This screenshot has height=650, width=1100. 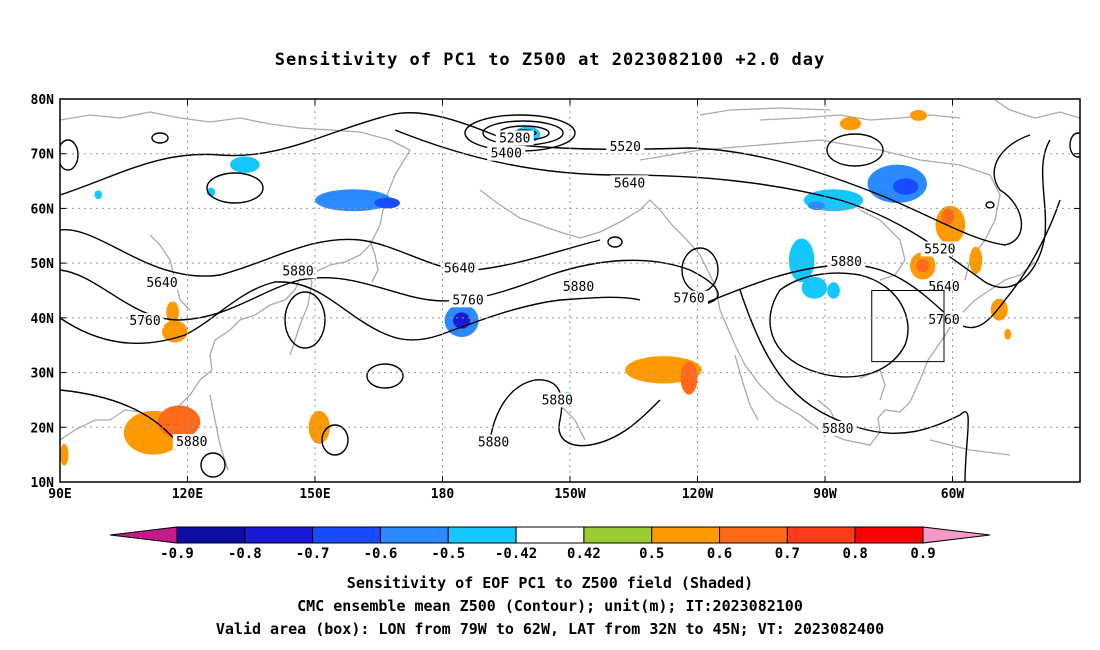 What do you see at coordinates (330, 253) in the screenshot?
I see `contour-5640-west` at bounding box center [330, 253].